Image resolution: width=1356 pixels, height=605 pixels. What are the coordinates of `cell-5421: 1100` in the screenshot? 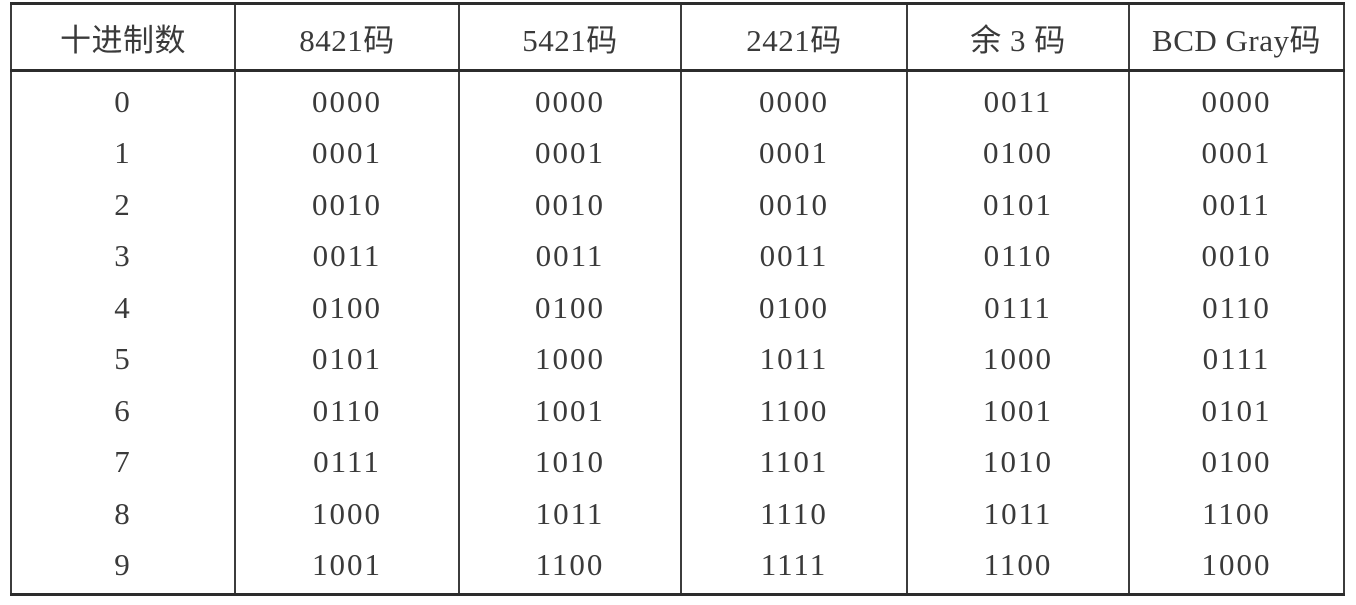 It's located at (570, 567).